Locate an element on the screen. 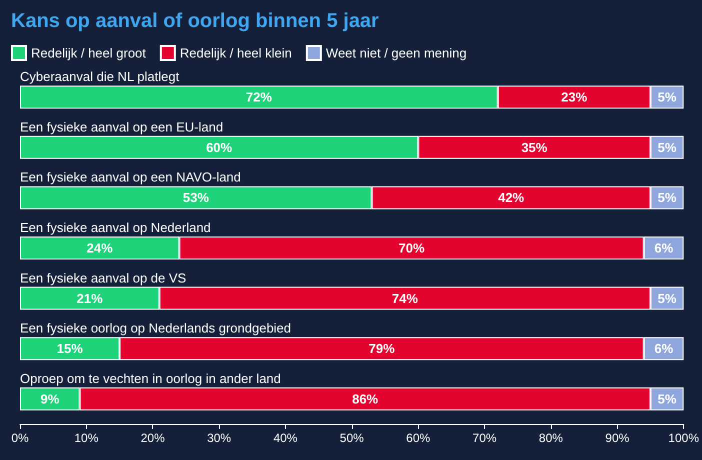  data-label: 74% is located at coordinates (405, 298).